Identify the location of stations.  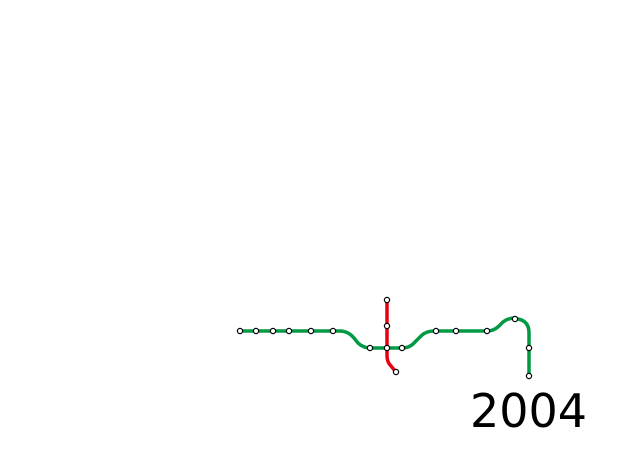
(384, 338).